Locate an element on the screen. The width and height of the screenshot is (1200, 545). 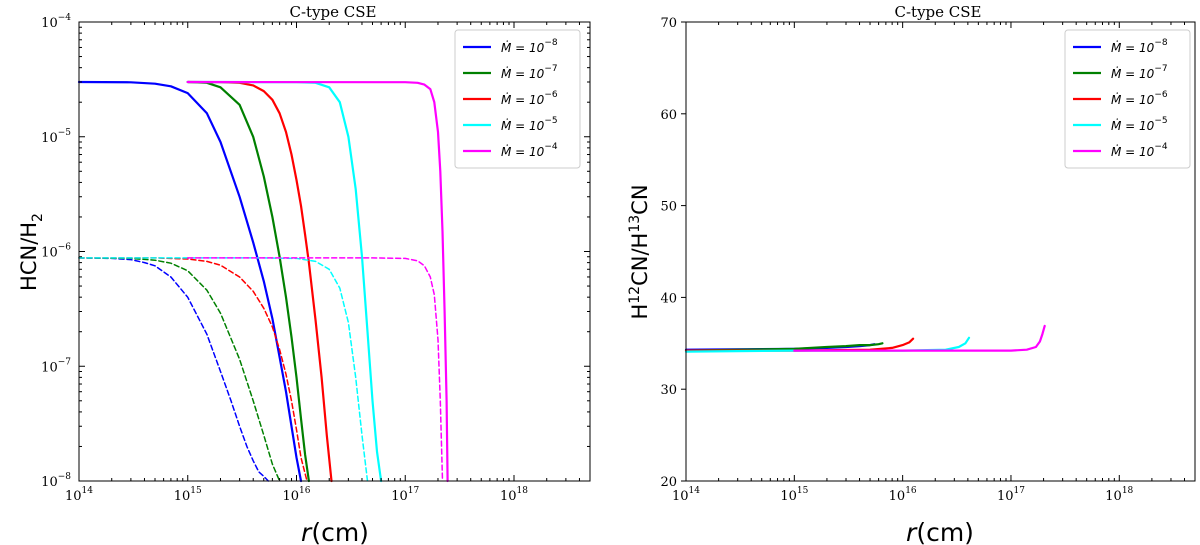
right-y-axis-label: H12CN/H13CN is located at coordinates (639, 251).